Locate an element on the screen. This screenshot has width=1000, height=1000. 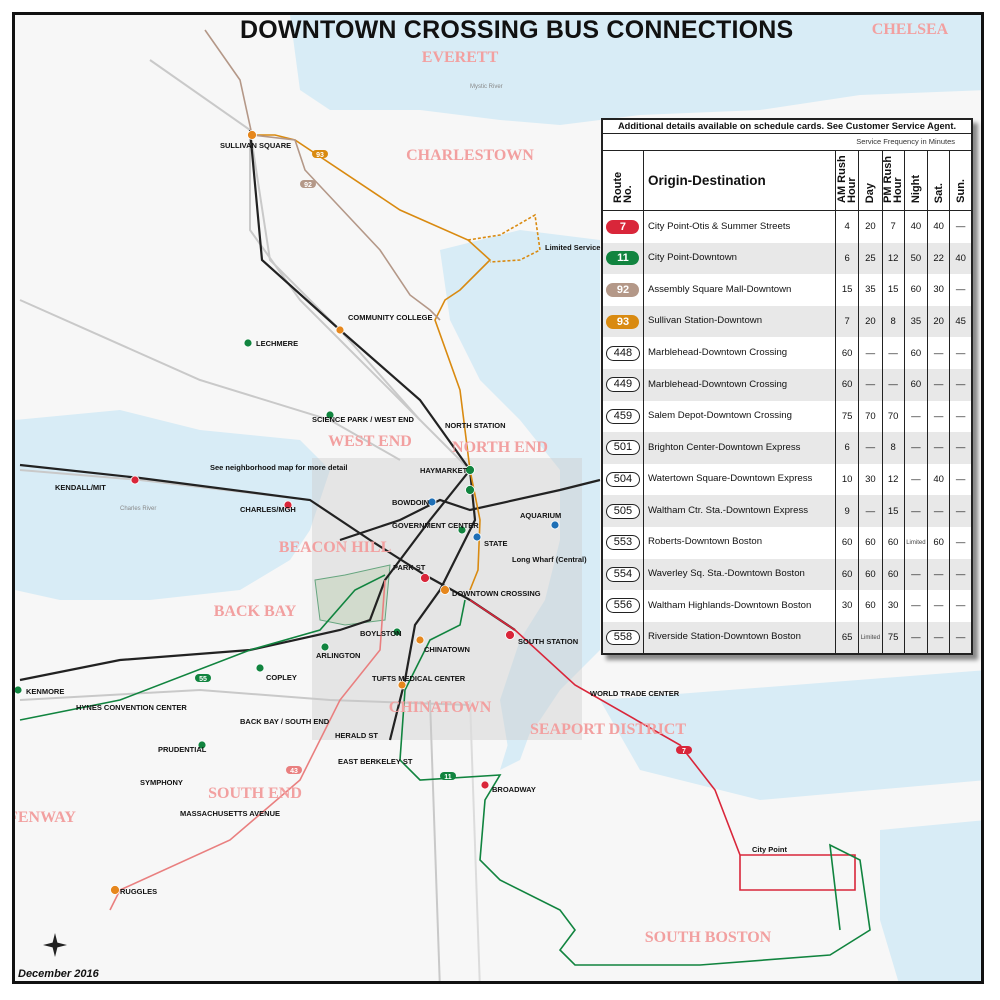
compass-icon is located at coordinates (55, 945).